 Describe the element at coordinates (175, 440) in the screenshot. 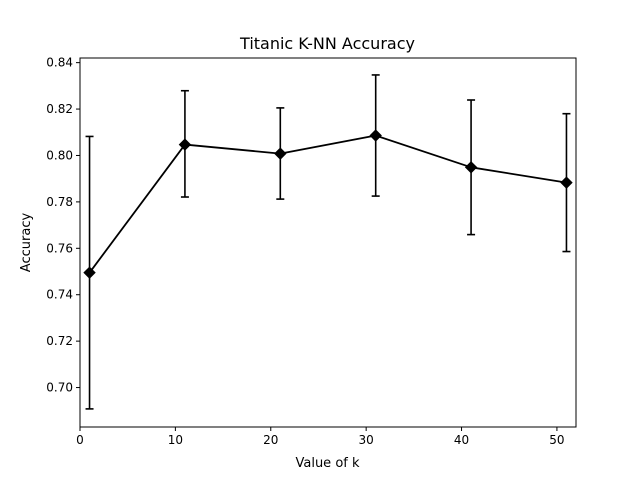

I see `x-tick-label: 10` at that location.